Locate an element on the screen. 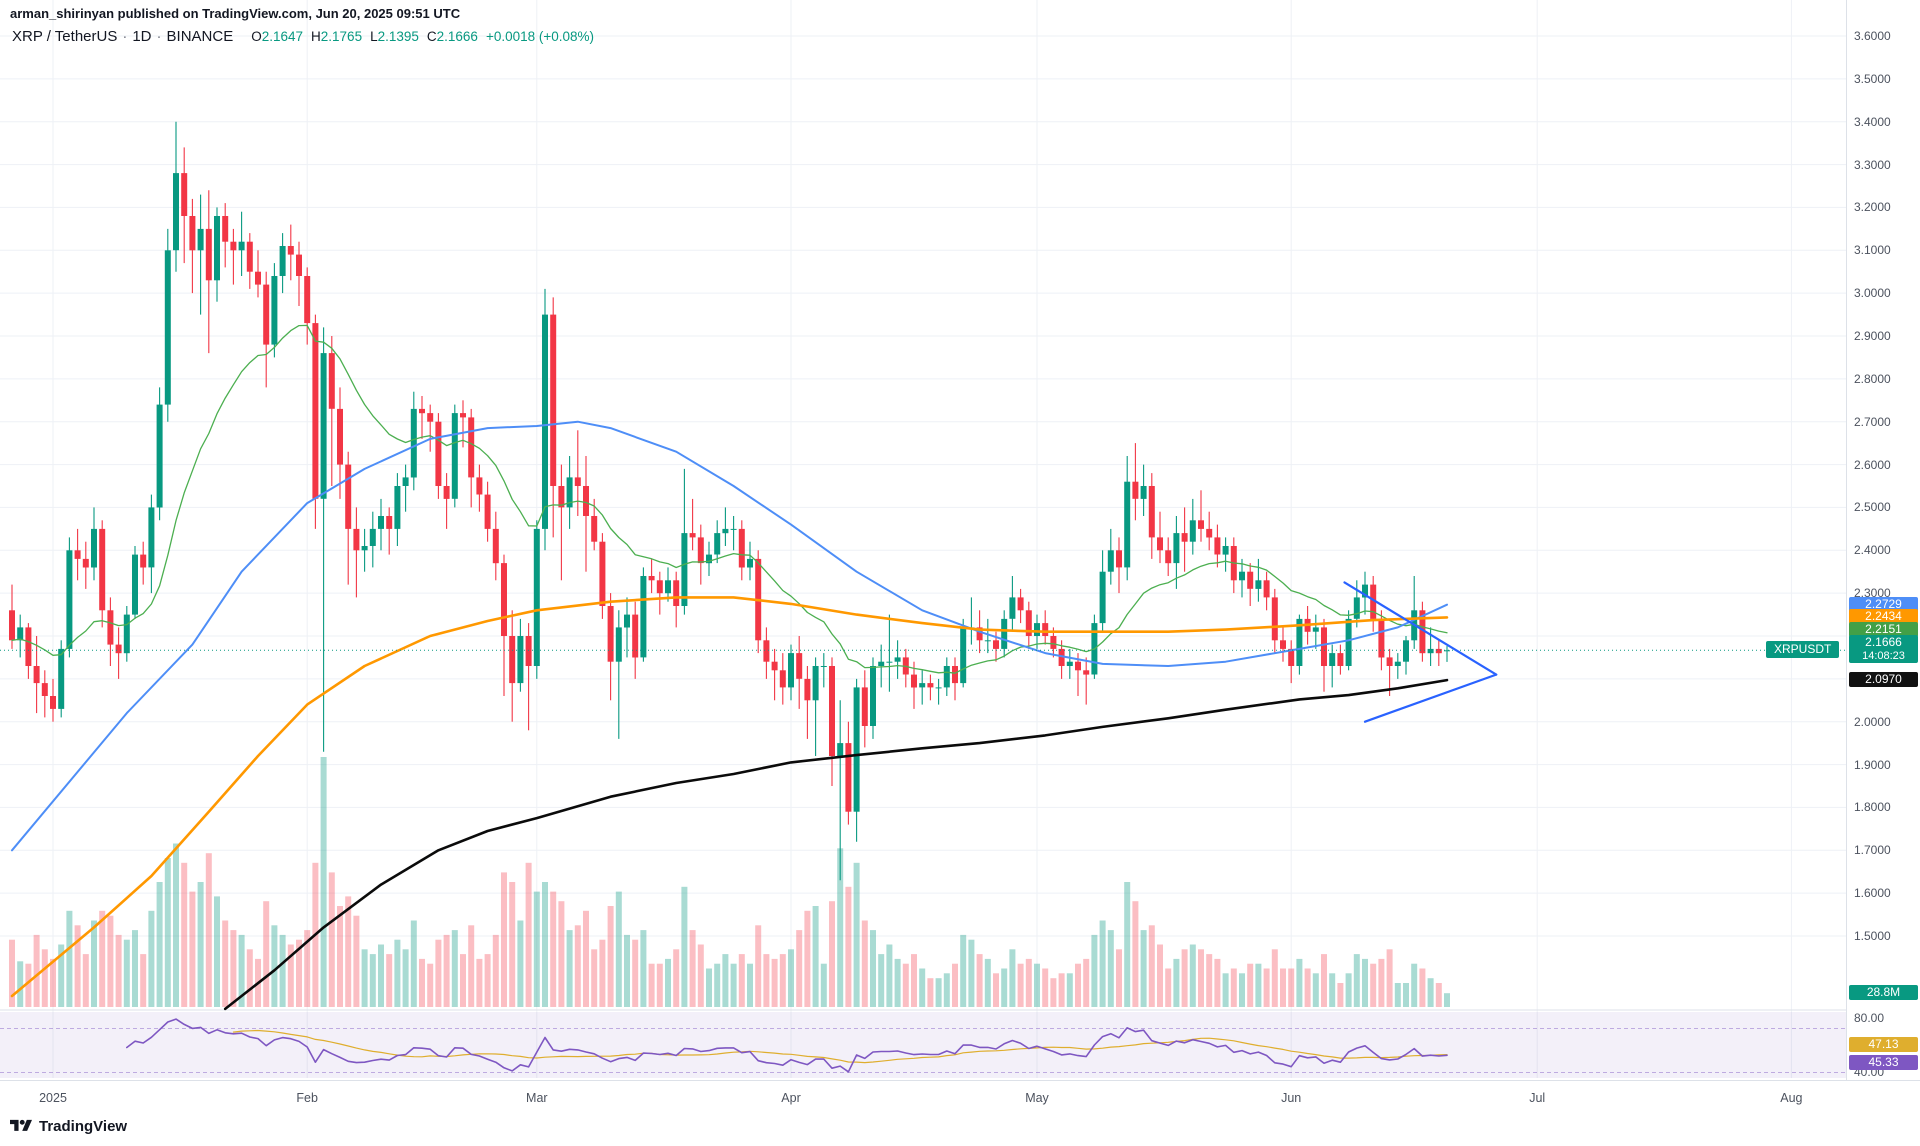  volume-badge: 28.8M is located at coordinates (1883, 993).